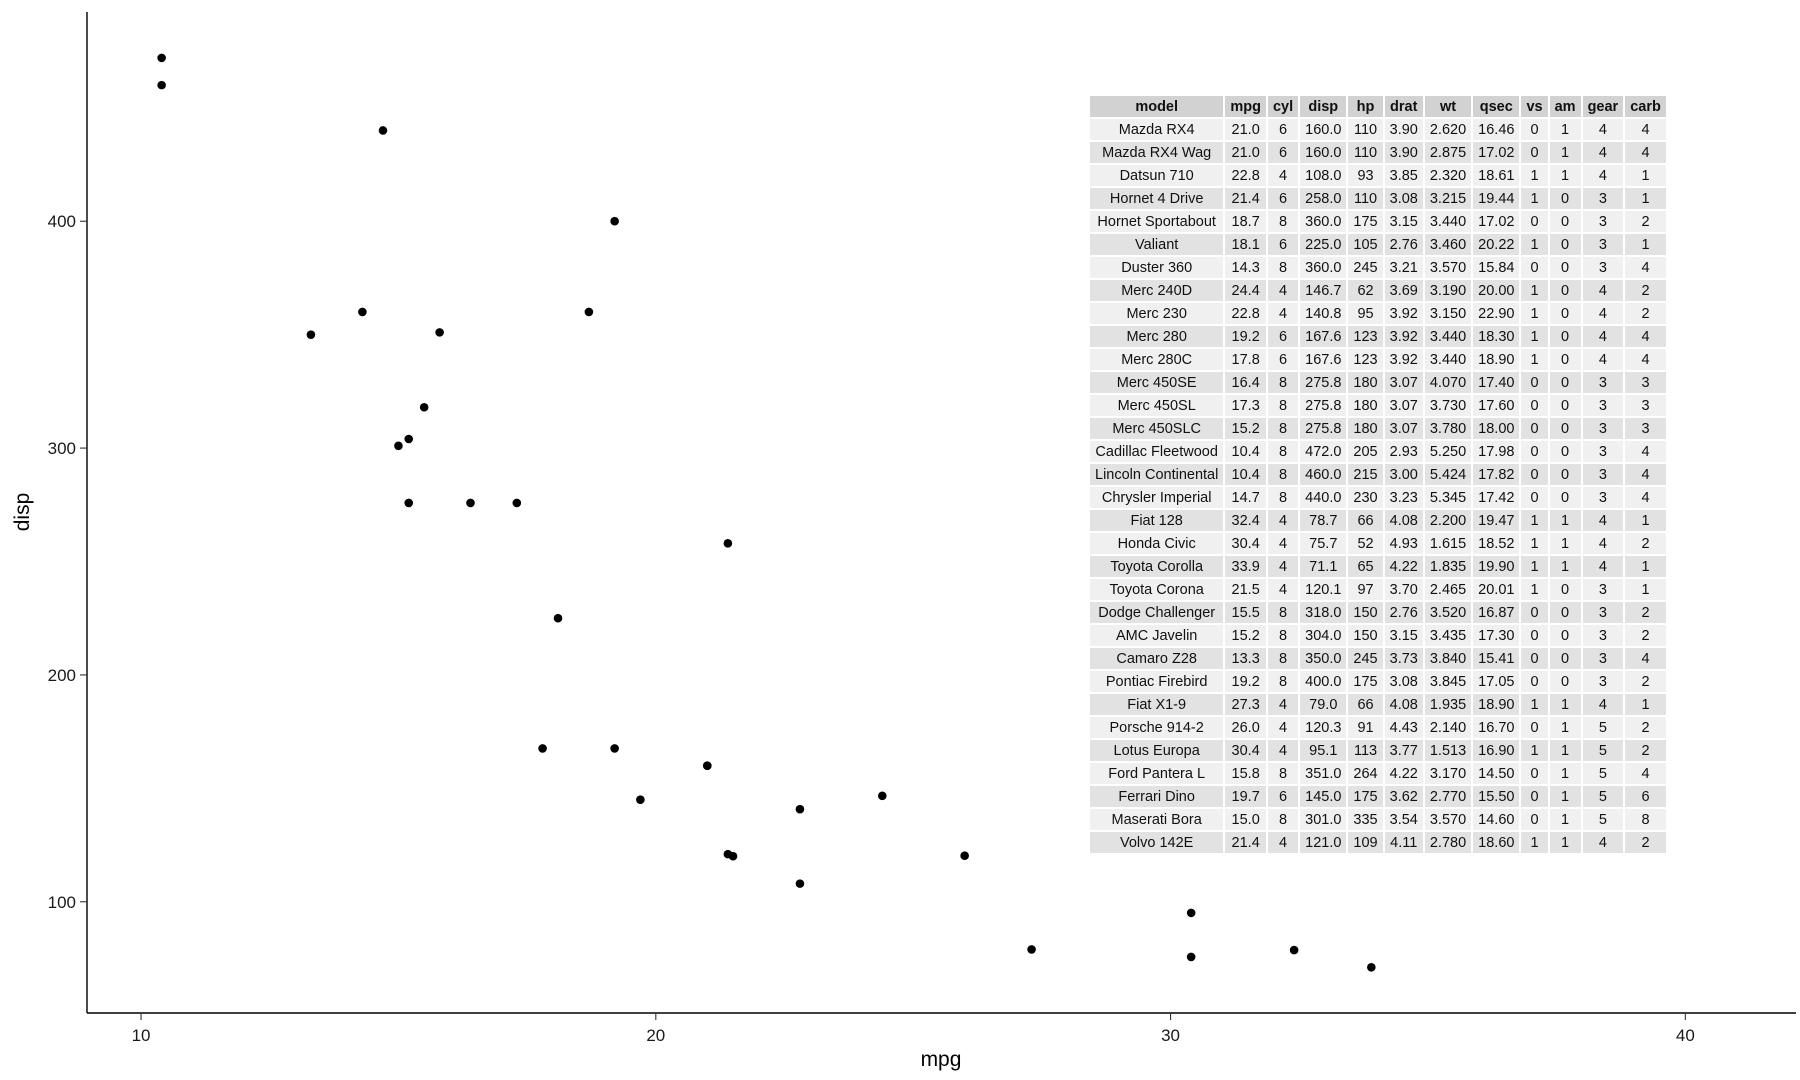  What do you see at coordinates (1403, 175) in the screenshot?
I see `table-cell-drat: 3.85` at bounding box center [1403, 175].